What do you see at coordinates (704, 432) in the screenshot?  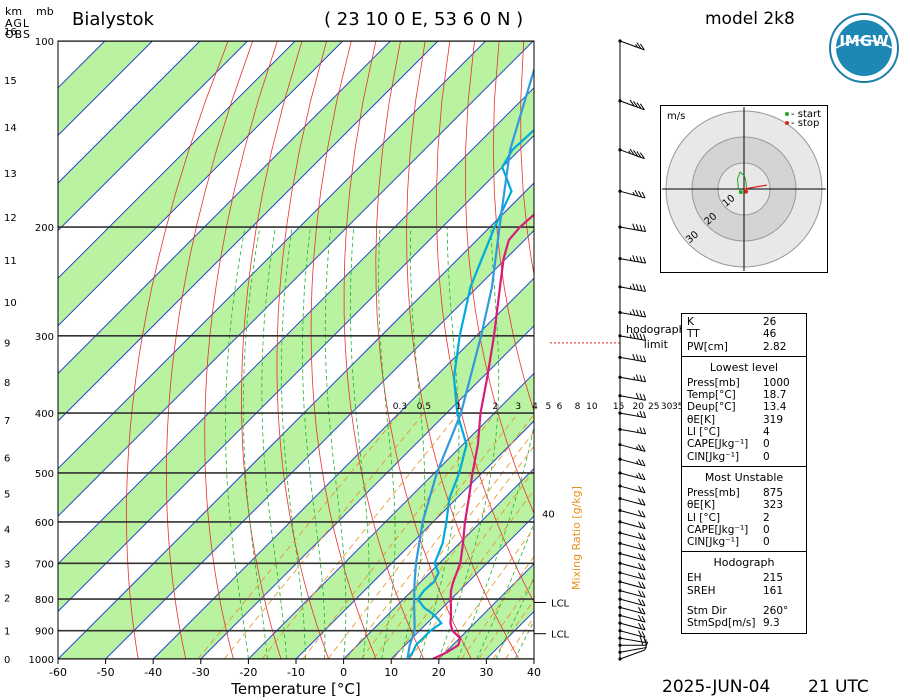 I see `index-key: LI [°C]` at bounding box center [704, 432].